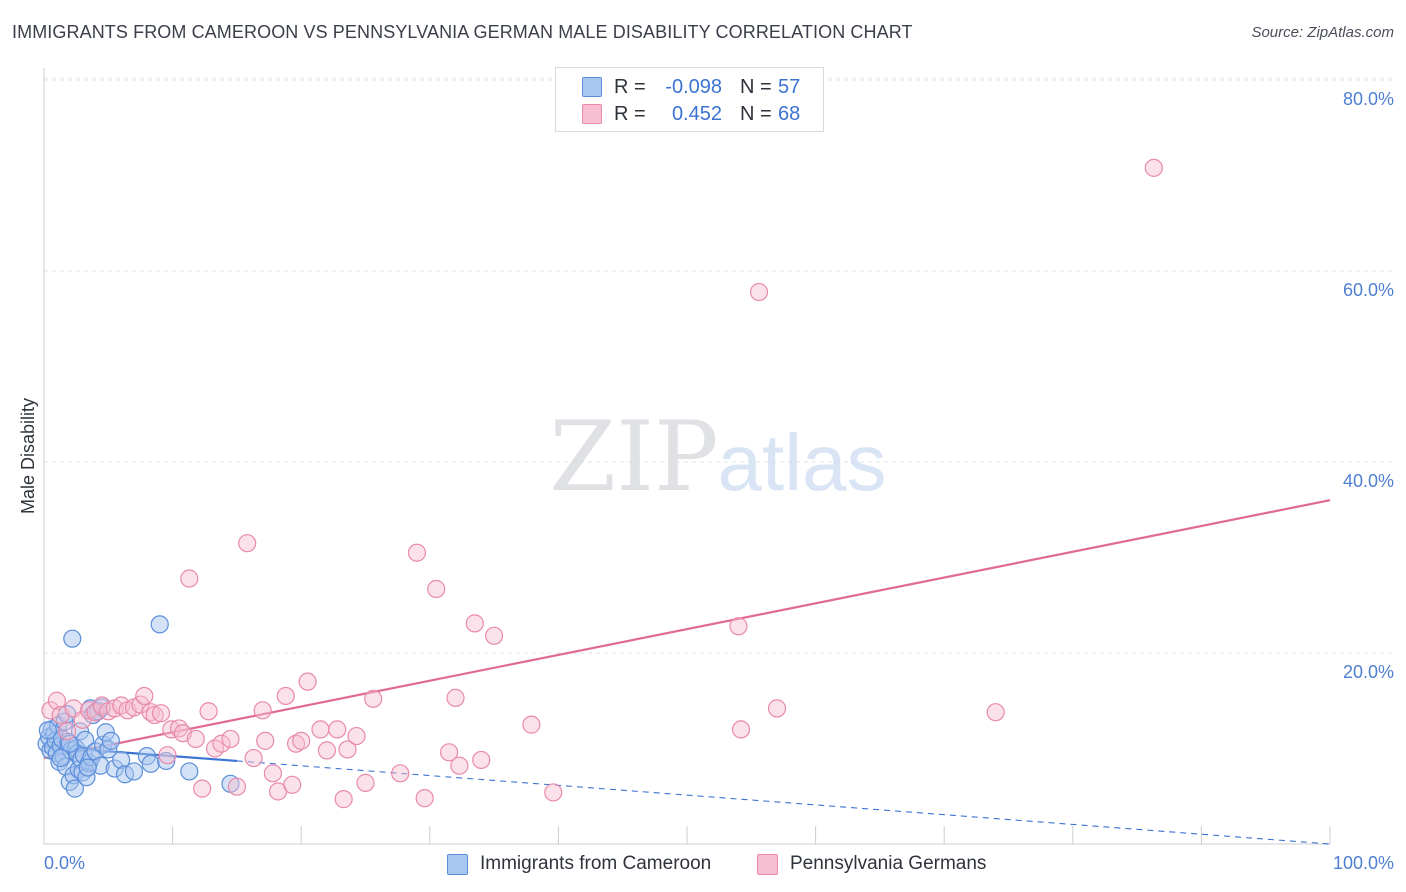 Image resolution: width=1406 pixels, height=892 pixels. What do you see at coordinates (802, 462) in the screenshot?
I see `watermark-atlas: atlas` at bounding box center [802, 462].